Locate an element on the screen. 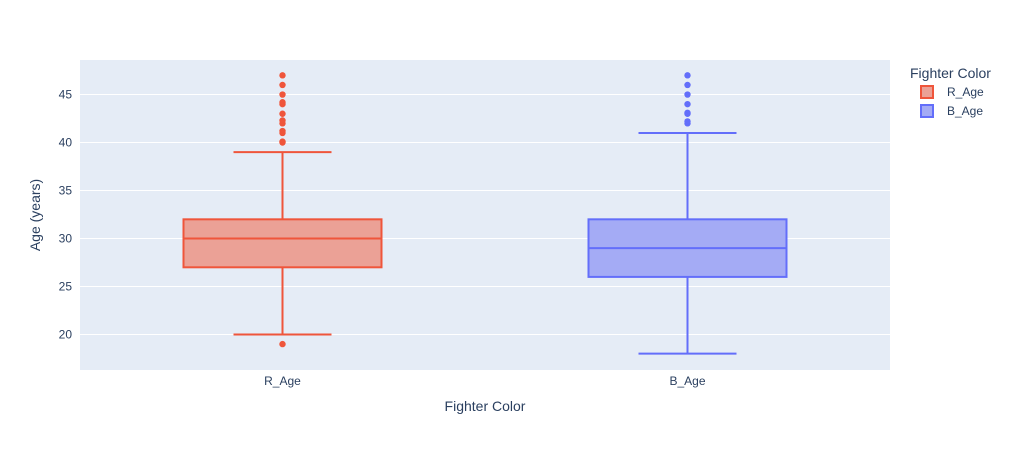  legend-item-B_Age: B_Age is located at coordinates (951, 111).